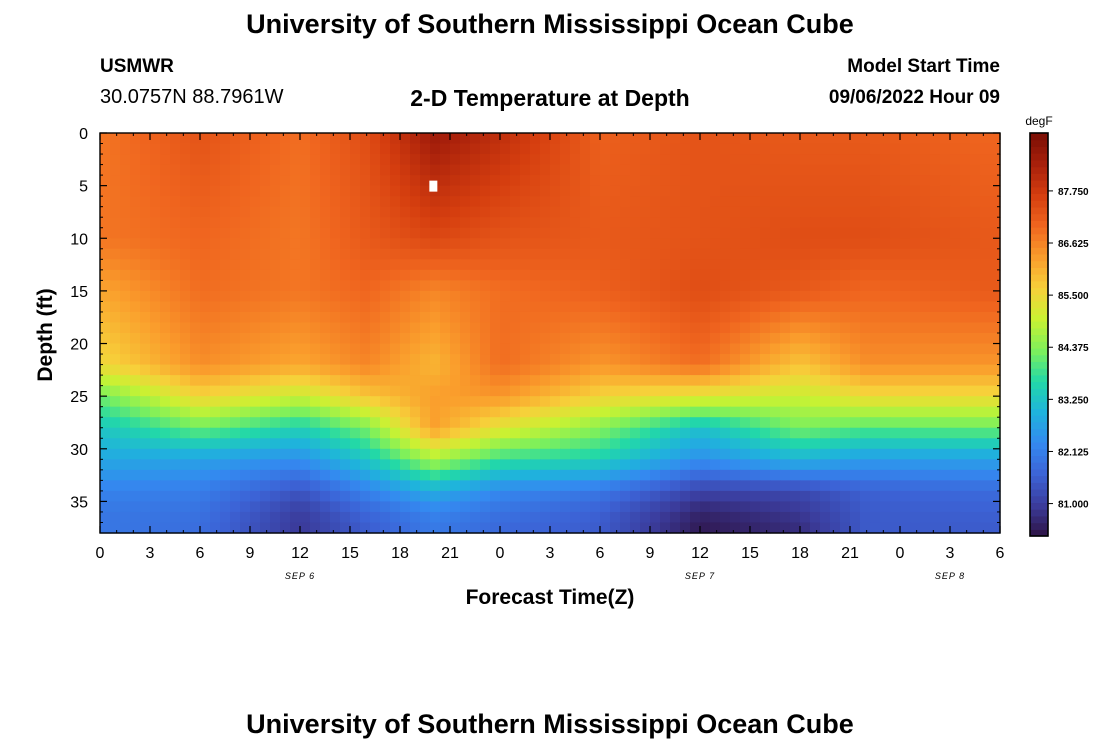 This screenshot has height=750, width=1100. I want to click on station-coordinates: 30.0757N 88.7961W, so click(192, 97).